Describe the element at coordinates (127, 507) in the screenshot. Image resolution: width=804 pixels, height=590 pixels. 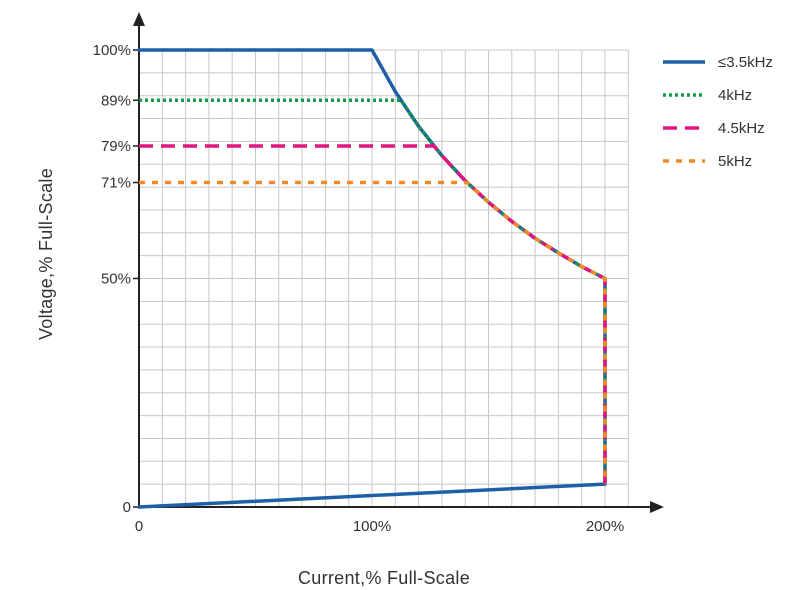
I see `y-tick-label: 0` at that location.